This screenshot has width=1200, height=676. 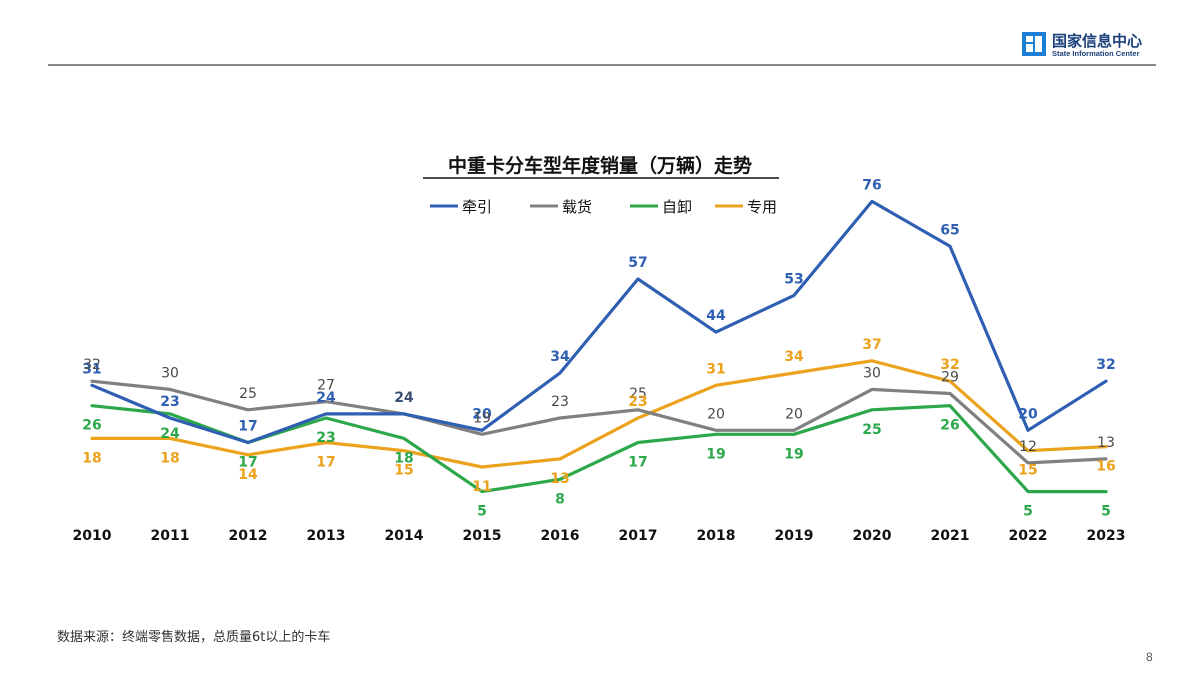 I want to click on data-label-tractor: 57, so click(x=637, y=263).